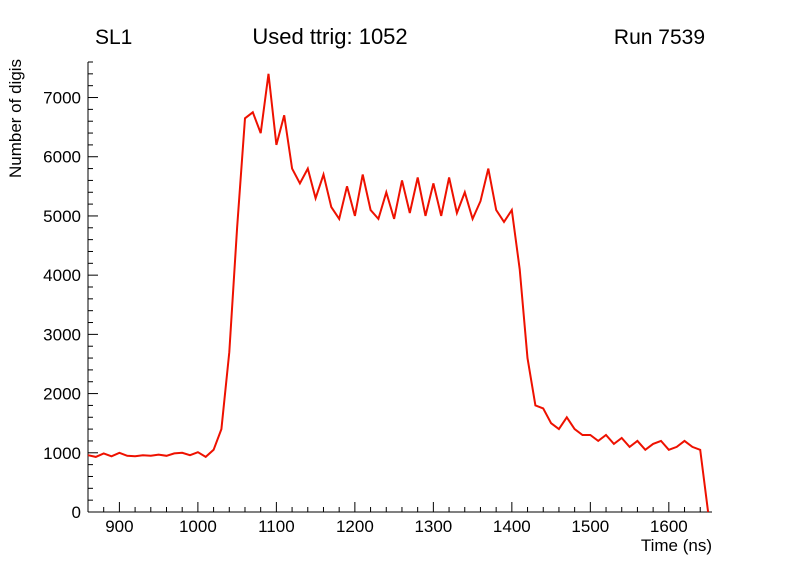 The height and width of the screenshot is (572, 796). I want to click on y-tick-label: 6000, so click(62, 157).